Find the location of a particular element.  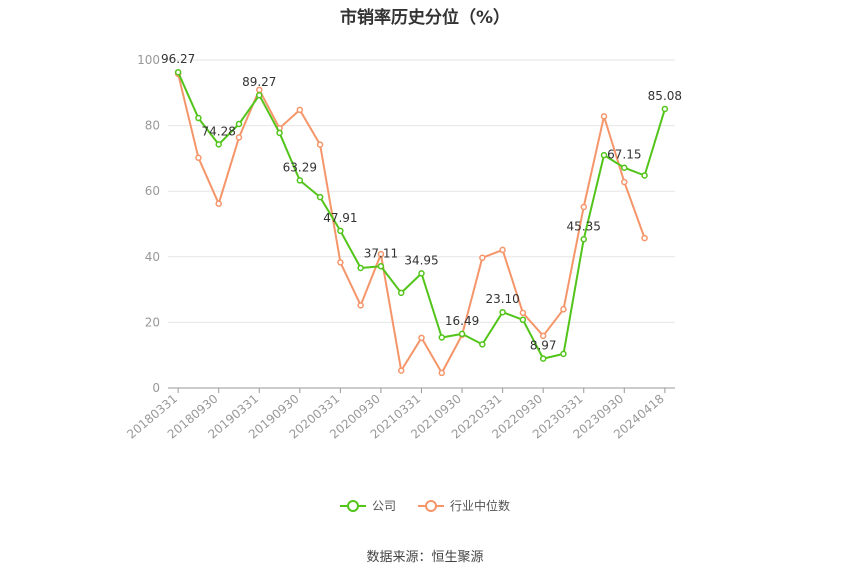

y-tick-label: 0 is located at coordinates (156, 388).